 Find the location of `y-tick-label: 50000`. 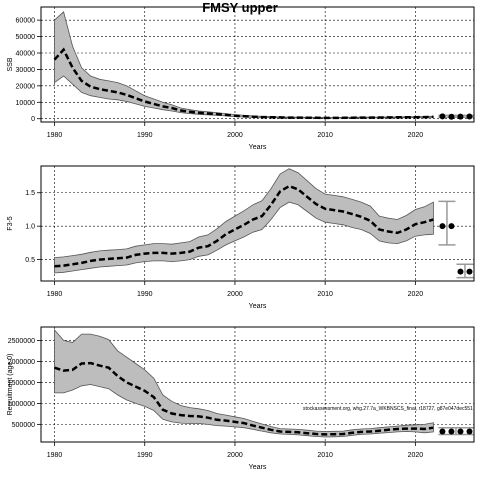

y-tick-label: 50000 is located at coordinates (26, 37).